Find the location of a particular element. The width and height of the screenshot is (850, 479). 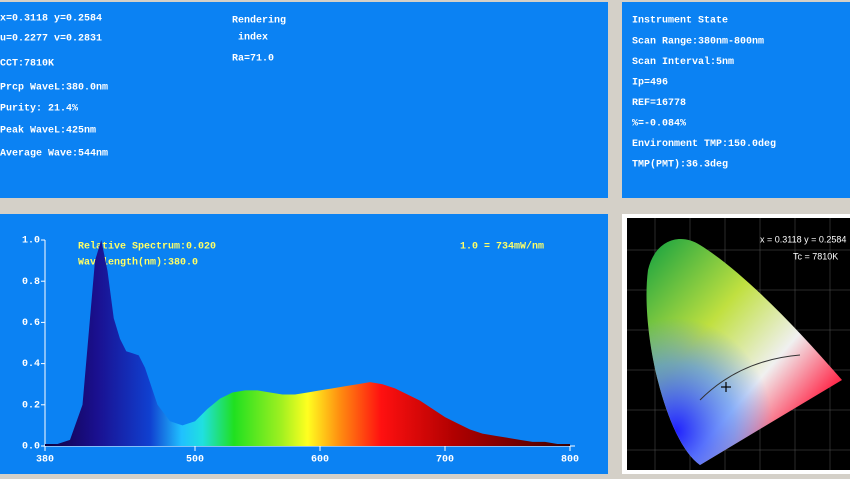

instrument-line: Ip=496 is located at coordinates (650, 83).